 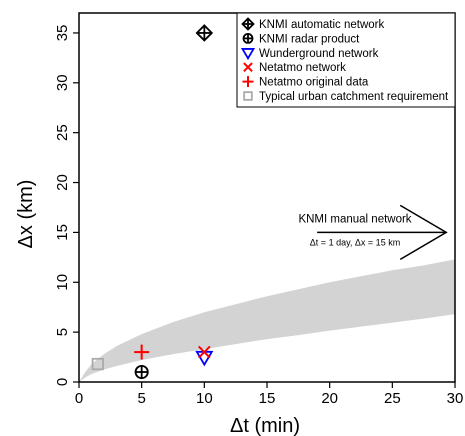 I want to click on legend-entry: Netatmo original data, so click(x=314, y=83).